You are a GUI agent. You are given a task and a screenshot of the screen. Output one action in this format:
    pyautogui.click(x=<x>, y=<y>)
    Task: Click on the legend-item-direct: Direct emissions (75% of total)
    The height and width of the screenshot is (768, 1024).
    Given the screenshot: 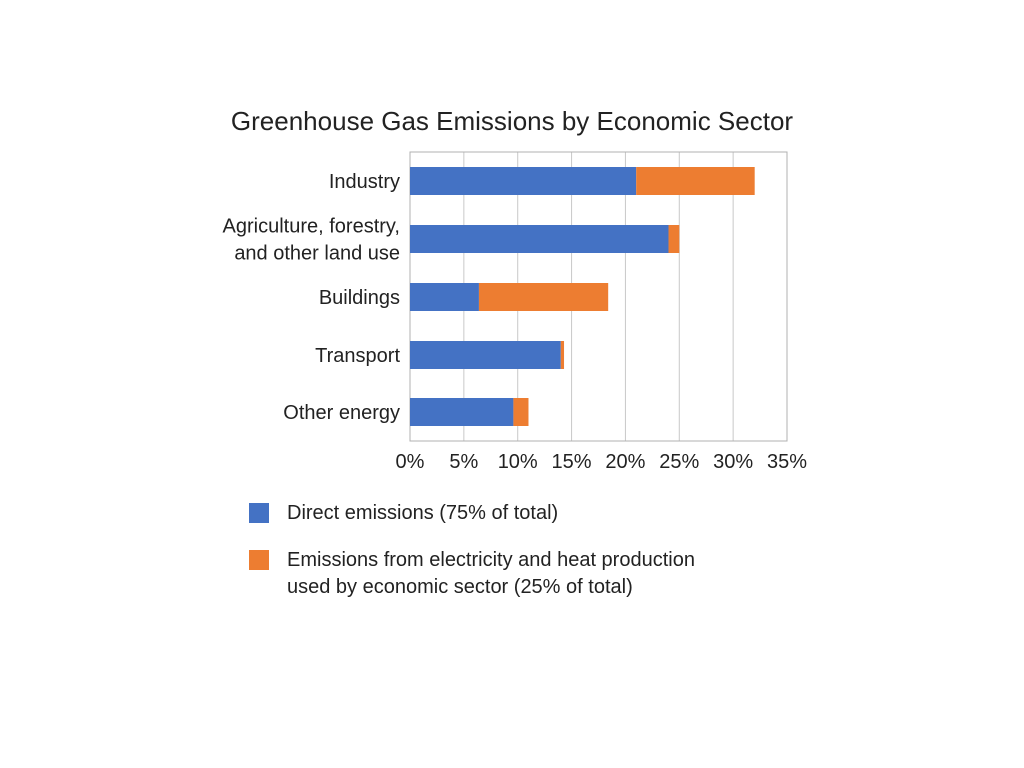 What is the action you would take?
    pyautogui.click(x=547, y=513)
    